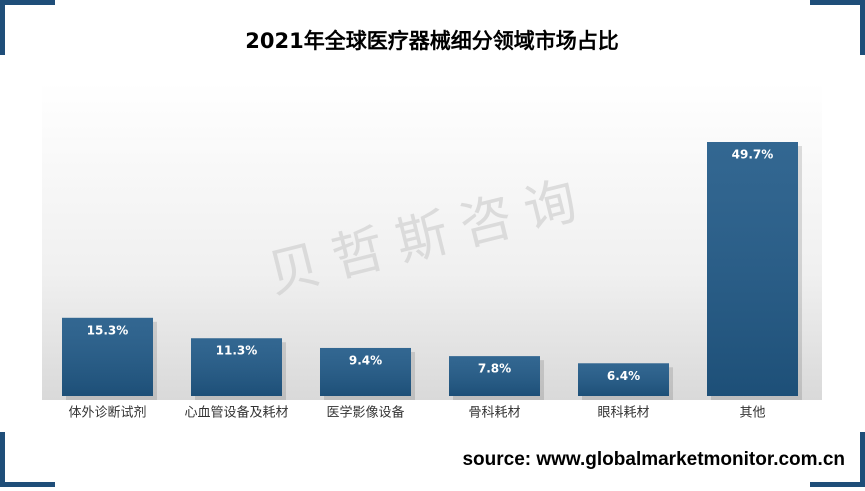 The width and height of the screenshot is (865, 491). Describe the element at coordinates (623, 376) in the screenshot. I see `data-label: 6.4%` at that location.